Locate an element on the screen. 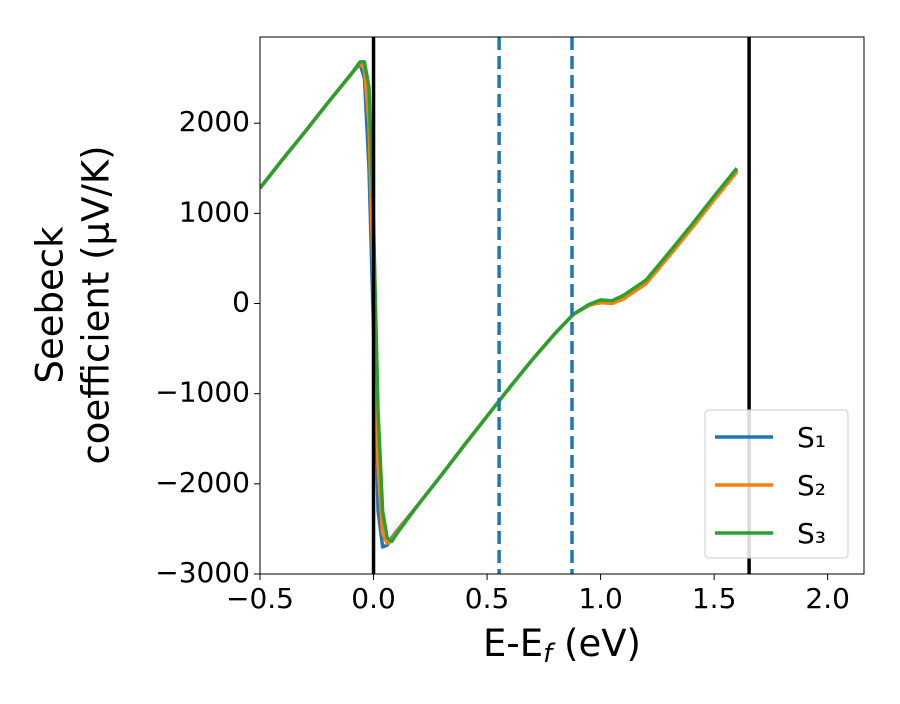 The image size is (900, 704). y-tick-label: 1000 is located at coordinates (214, 211).